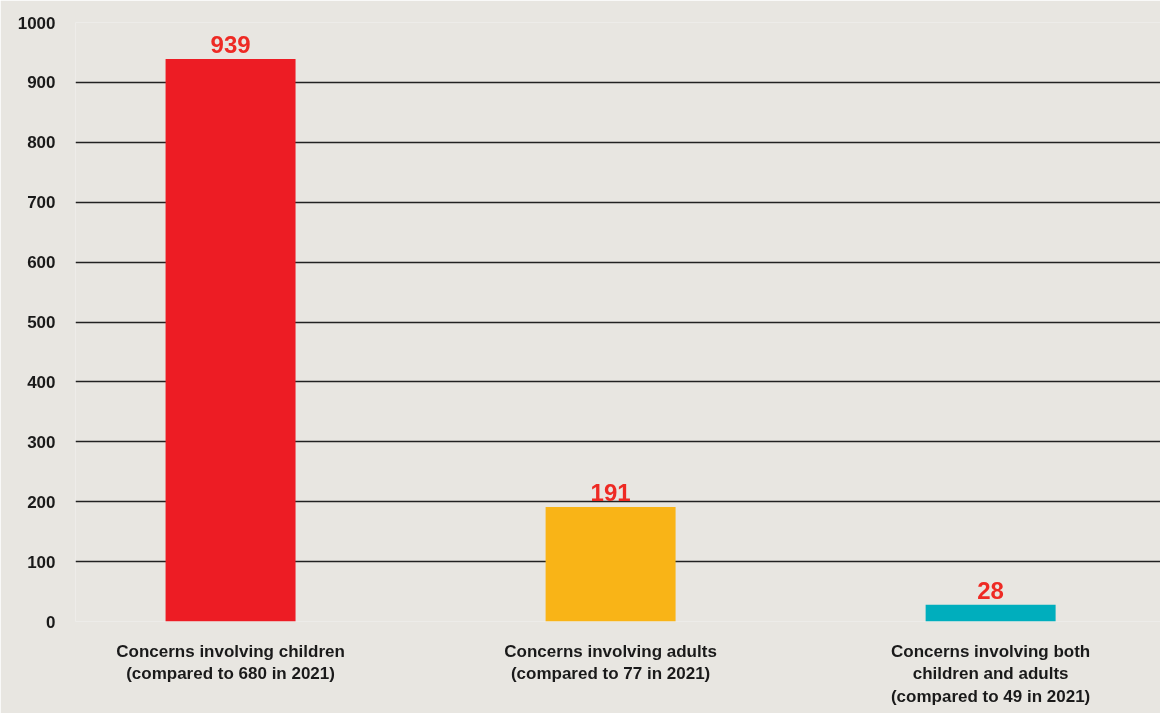 The image size is (1160, 713). What do you see at coordinates (41, 203) in the screenshot?
I see `y-tick-label: 700` at bounding box center [41, 203].